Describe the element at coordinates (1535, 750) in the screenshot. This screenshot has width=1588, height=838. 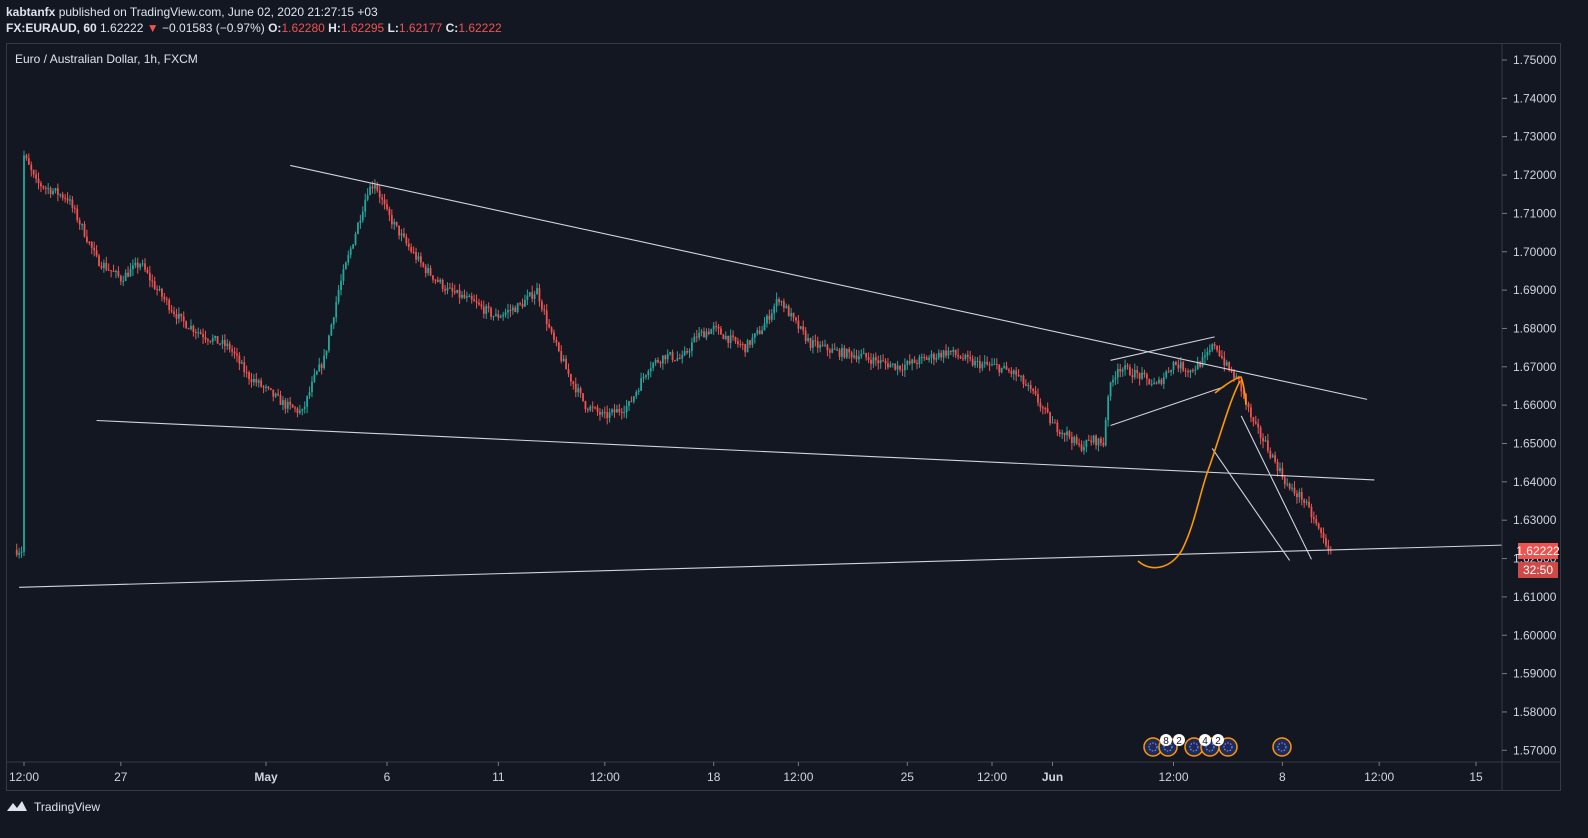
I see `price-tick-label: 1.57000` at that location.